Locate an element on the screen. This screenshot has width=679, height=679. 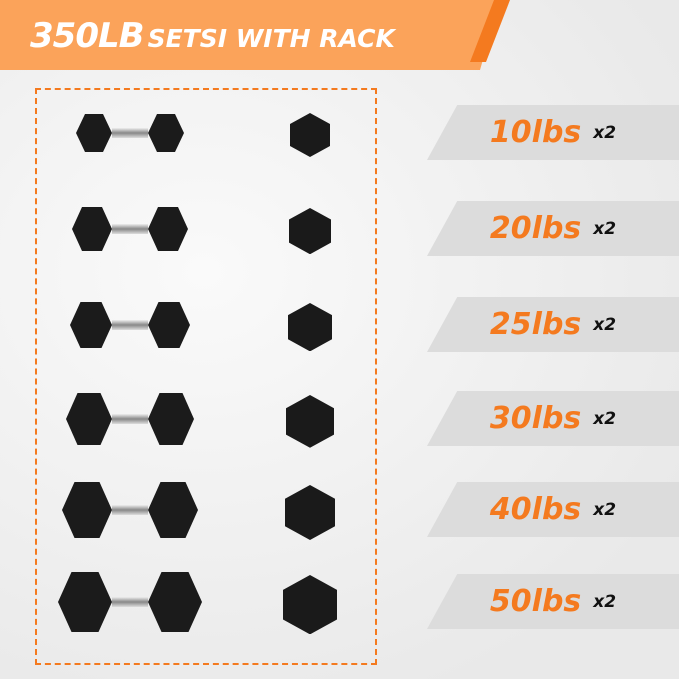
weight-value: 25lbs is located at coordinates (535, 324).